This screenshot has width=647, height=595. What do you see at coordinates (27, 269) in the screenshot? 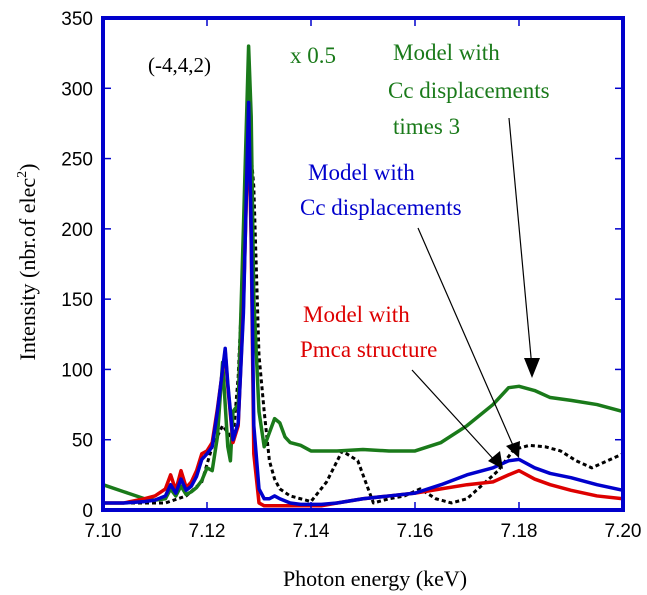
I see `y-axis-title-main: Intensity (nbr.of elec` at bounding box center [27, 269].